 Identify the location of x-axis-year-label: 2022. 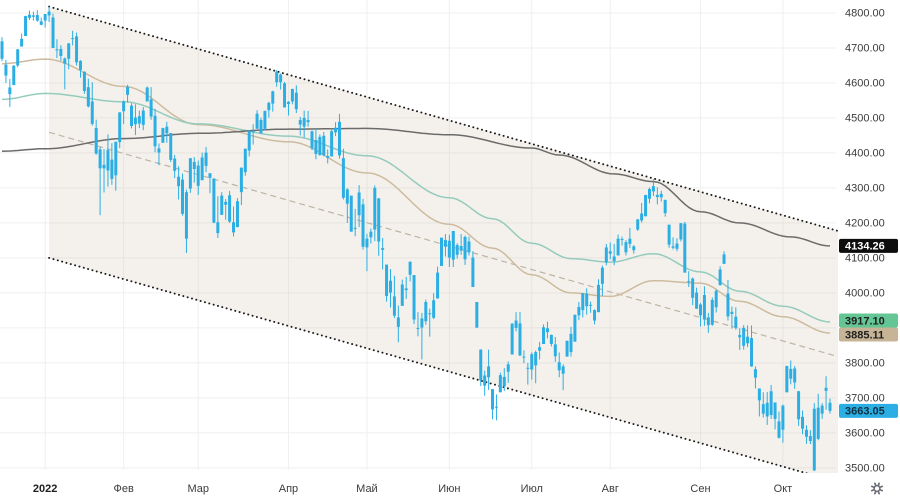
(45, 489).